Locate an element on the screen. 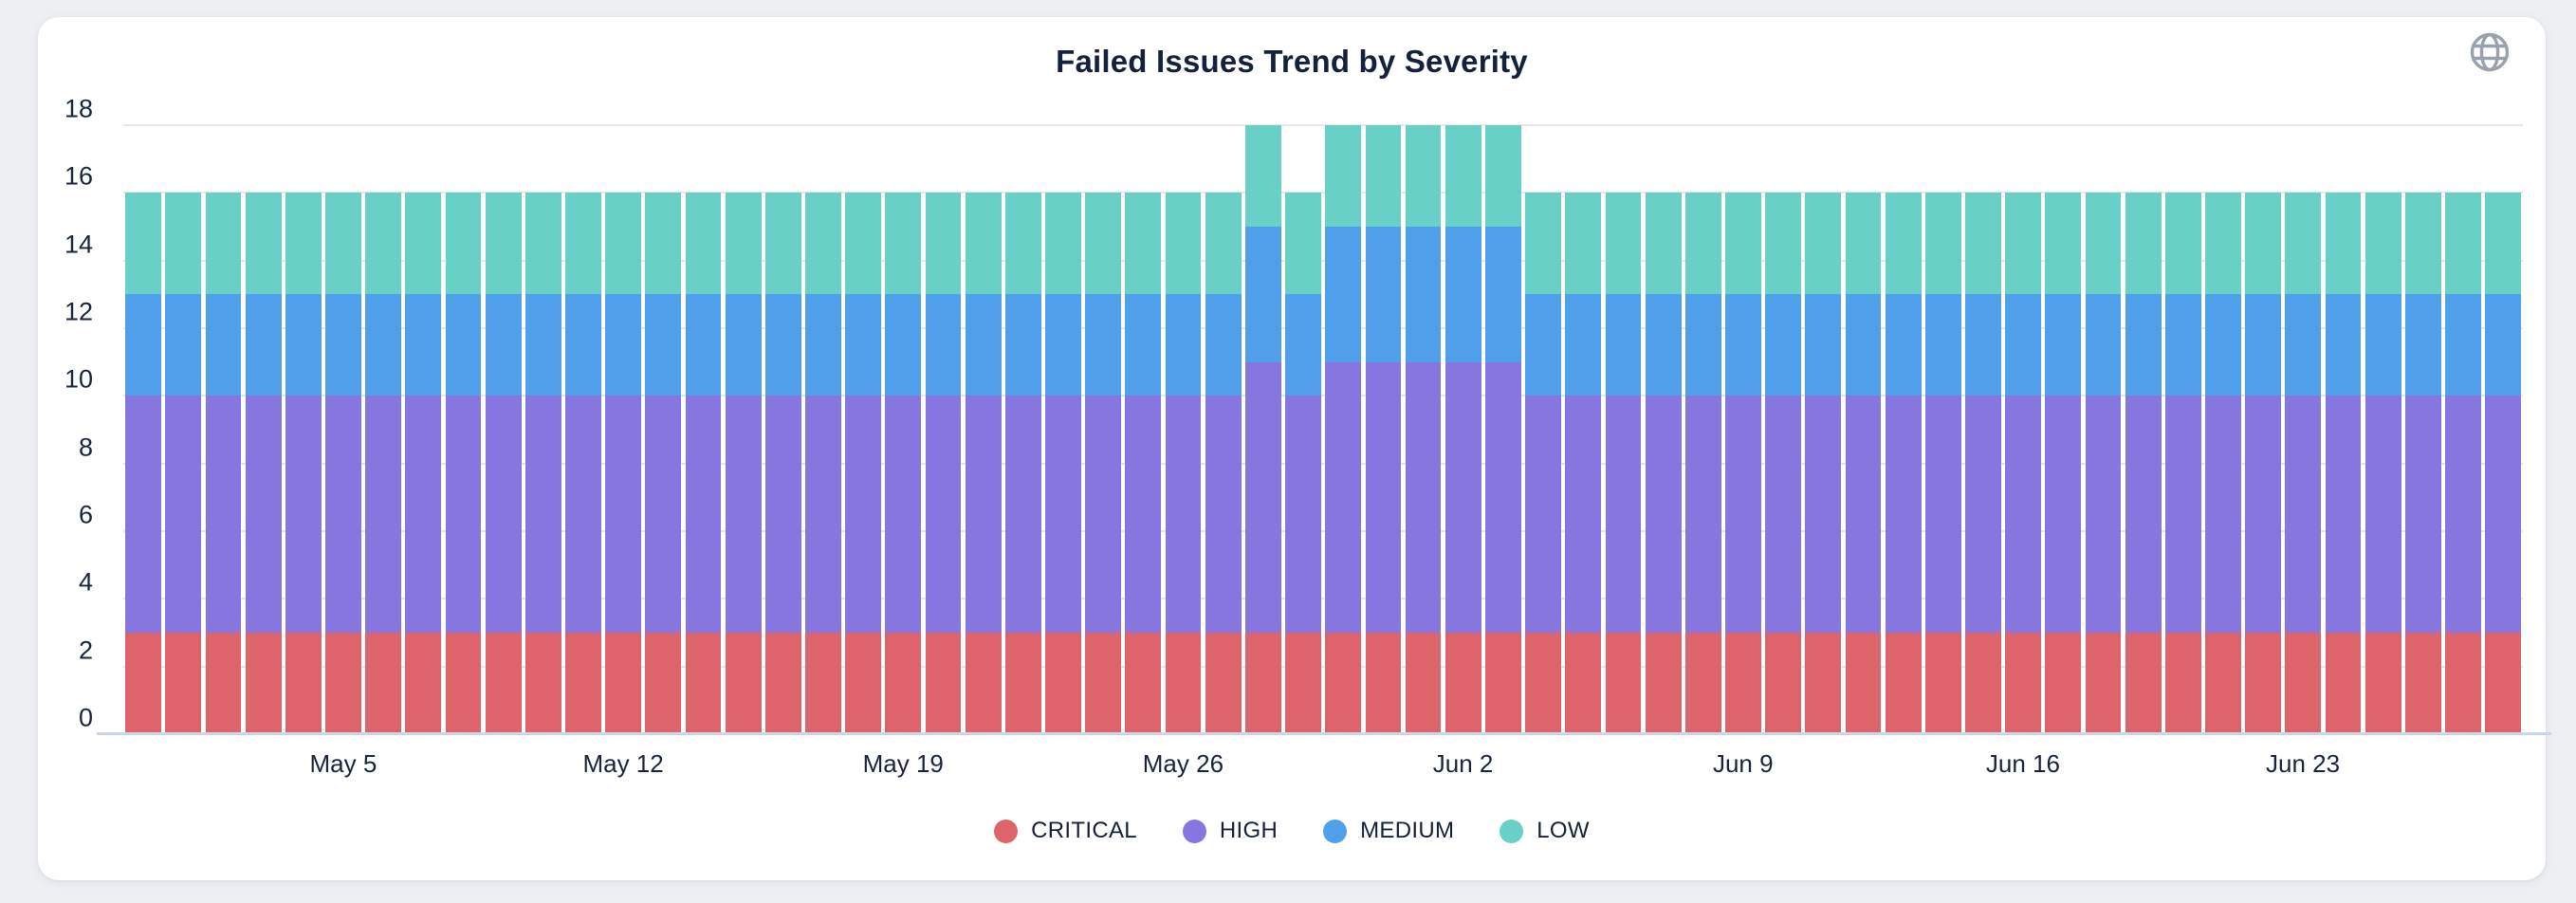  globe-icon is located at coordinates (2490, 52).